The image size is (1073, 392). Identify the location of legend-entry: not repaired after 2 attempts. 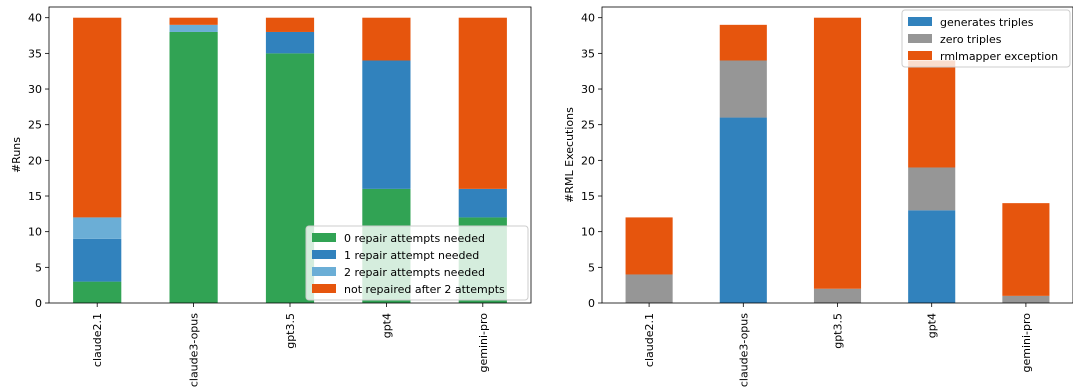
(424, 289).